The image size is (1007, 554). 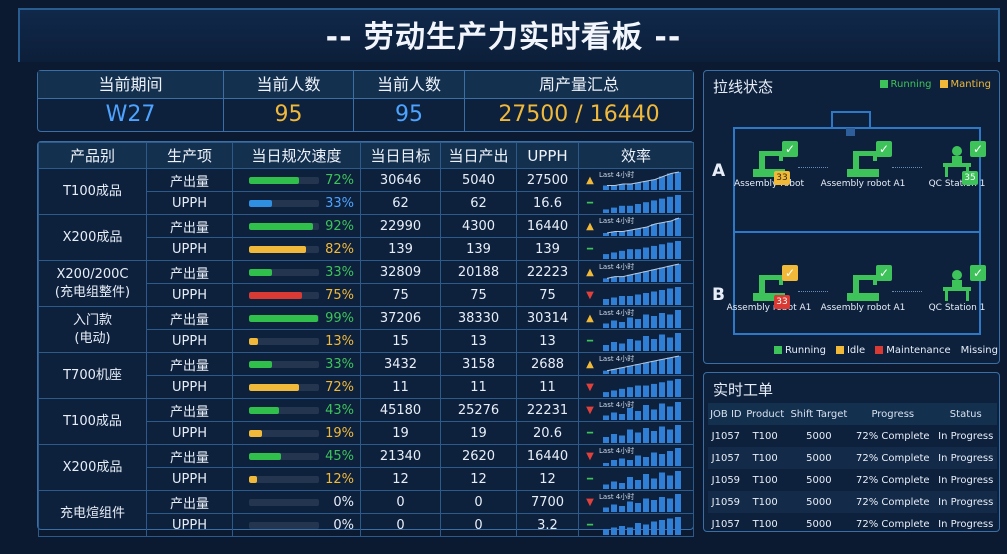 What do you see at coordinates (579, 101) in the screenshot?
I see `summary-weekly-output: 周产量汇总 27500 / 16440` at bounding box center [579, 101].